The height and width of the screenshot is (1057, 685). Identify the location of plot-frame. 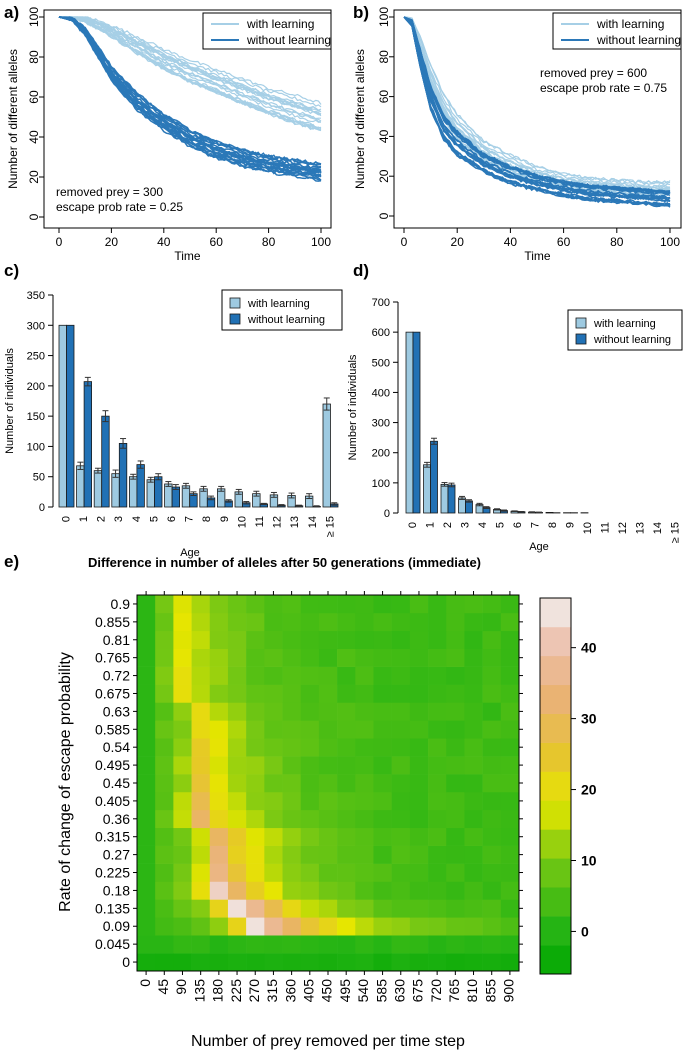
(187, 119).